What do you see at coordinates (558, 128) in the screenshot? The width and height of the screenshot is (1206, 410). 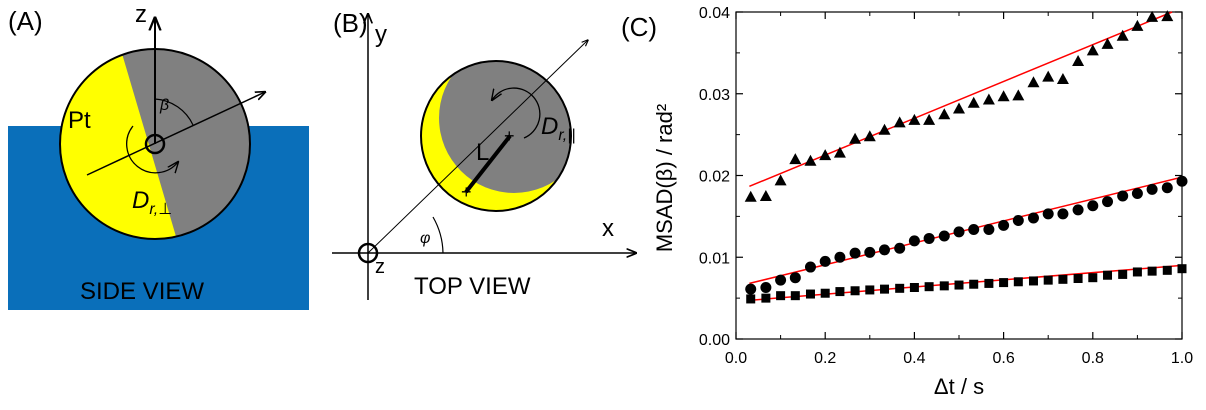 I see `rotation-parallel-label: Dr,||` at bounding box center [558, 128].